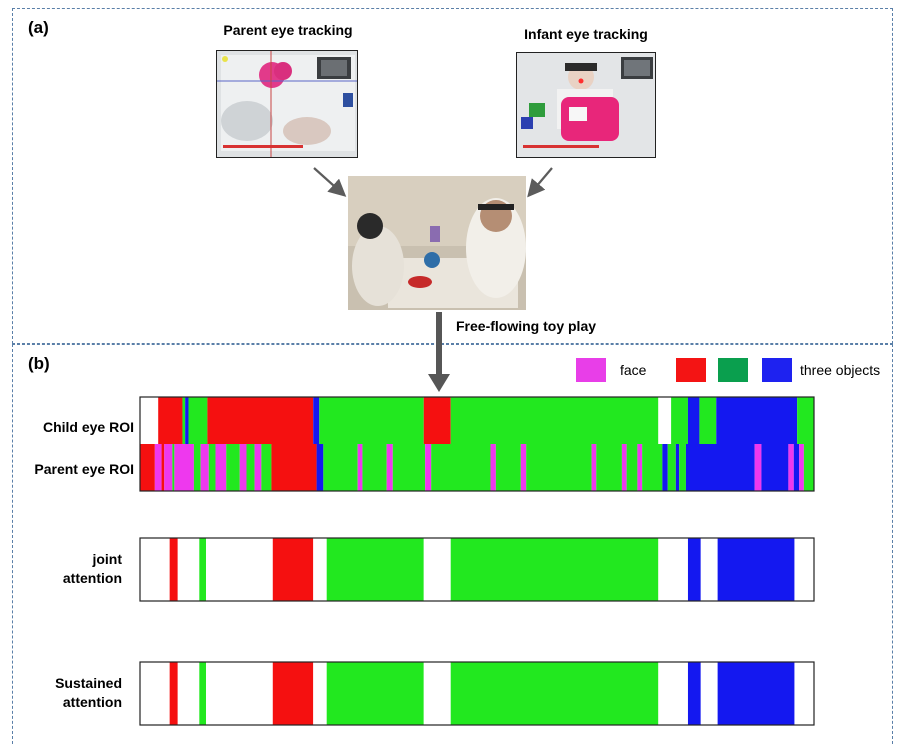  What do you see at coordinates (84, 469) in the screenshot?
I see `row-label-parent-eye-roi: Parent eye ROI` at bounding box center [84, 469].